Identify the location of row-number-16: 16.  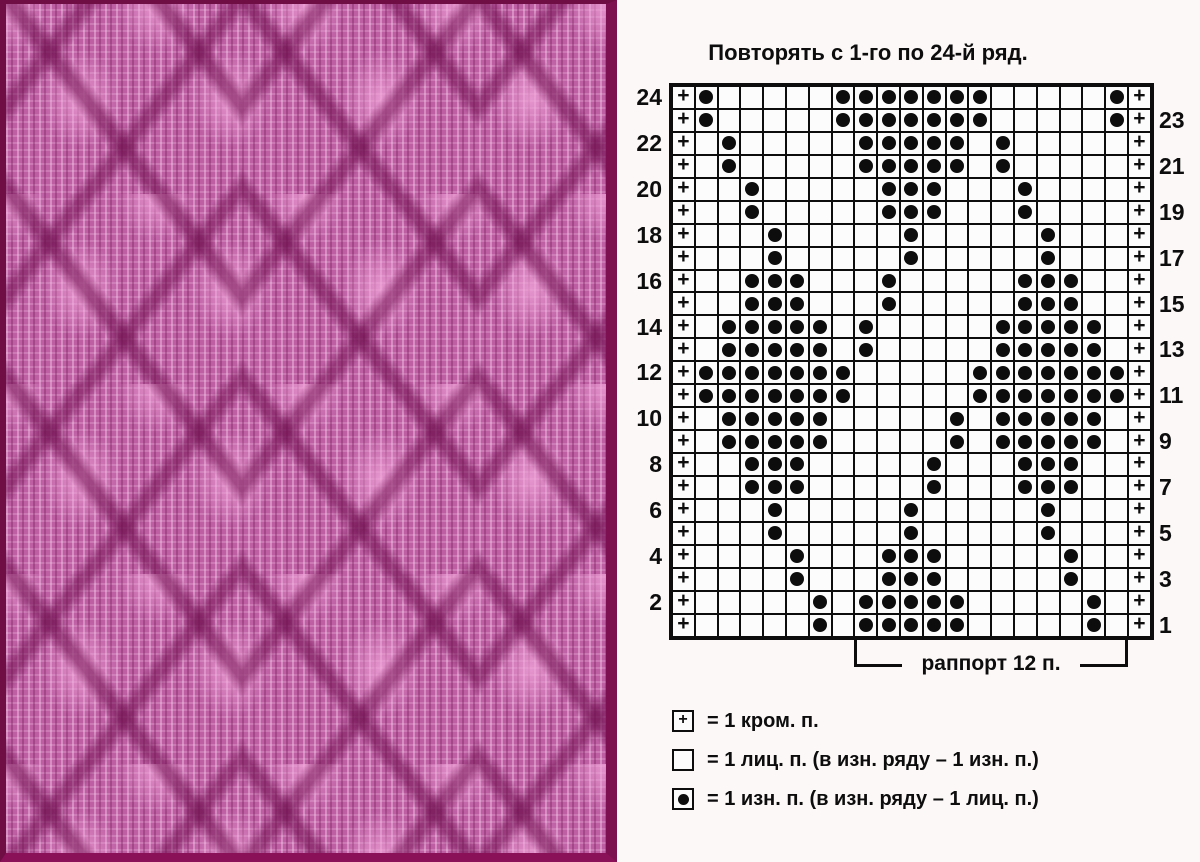
(649, 280).